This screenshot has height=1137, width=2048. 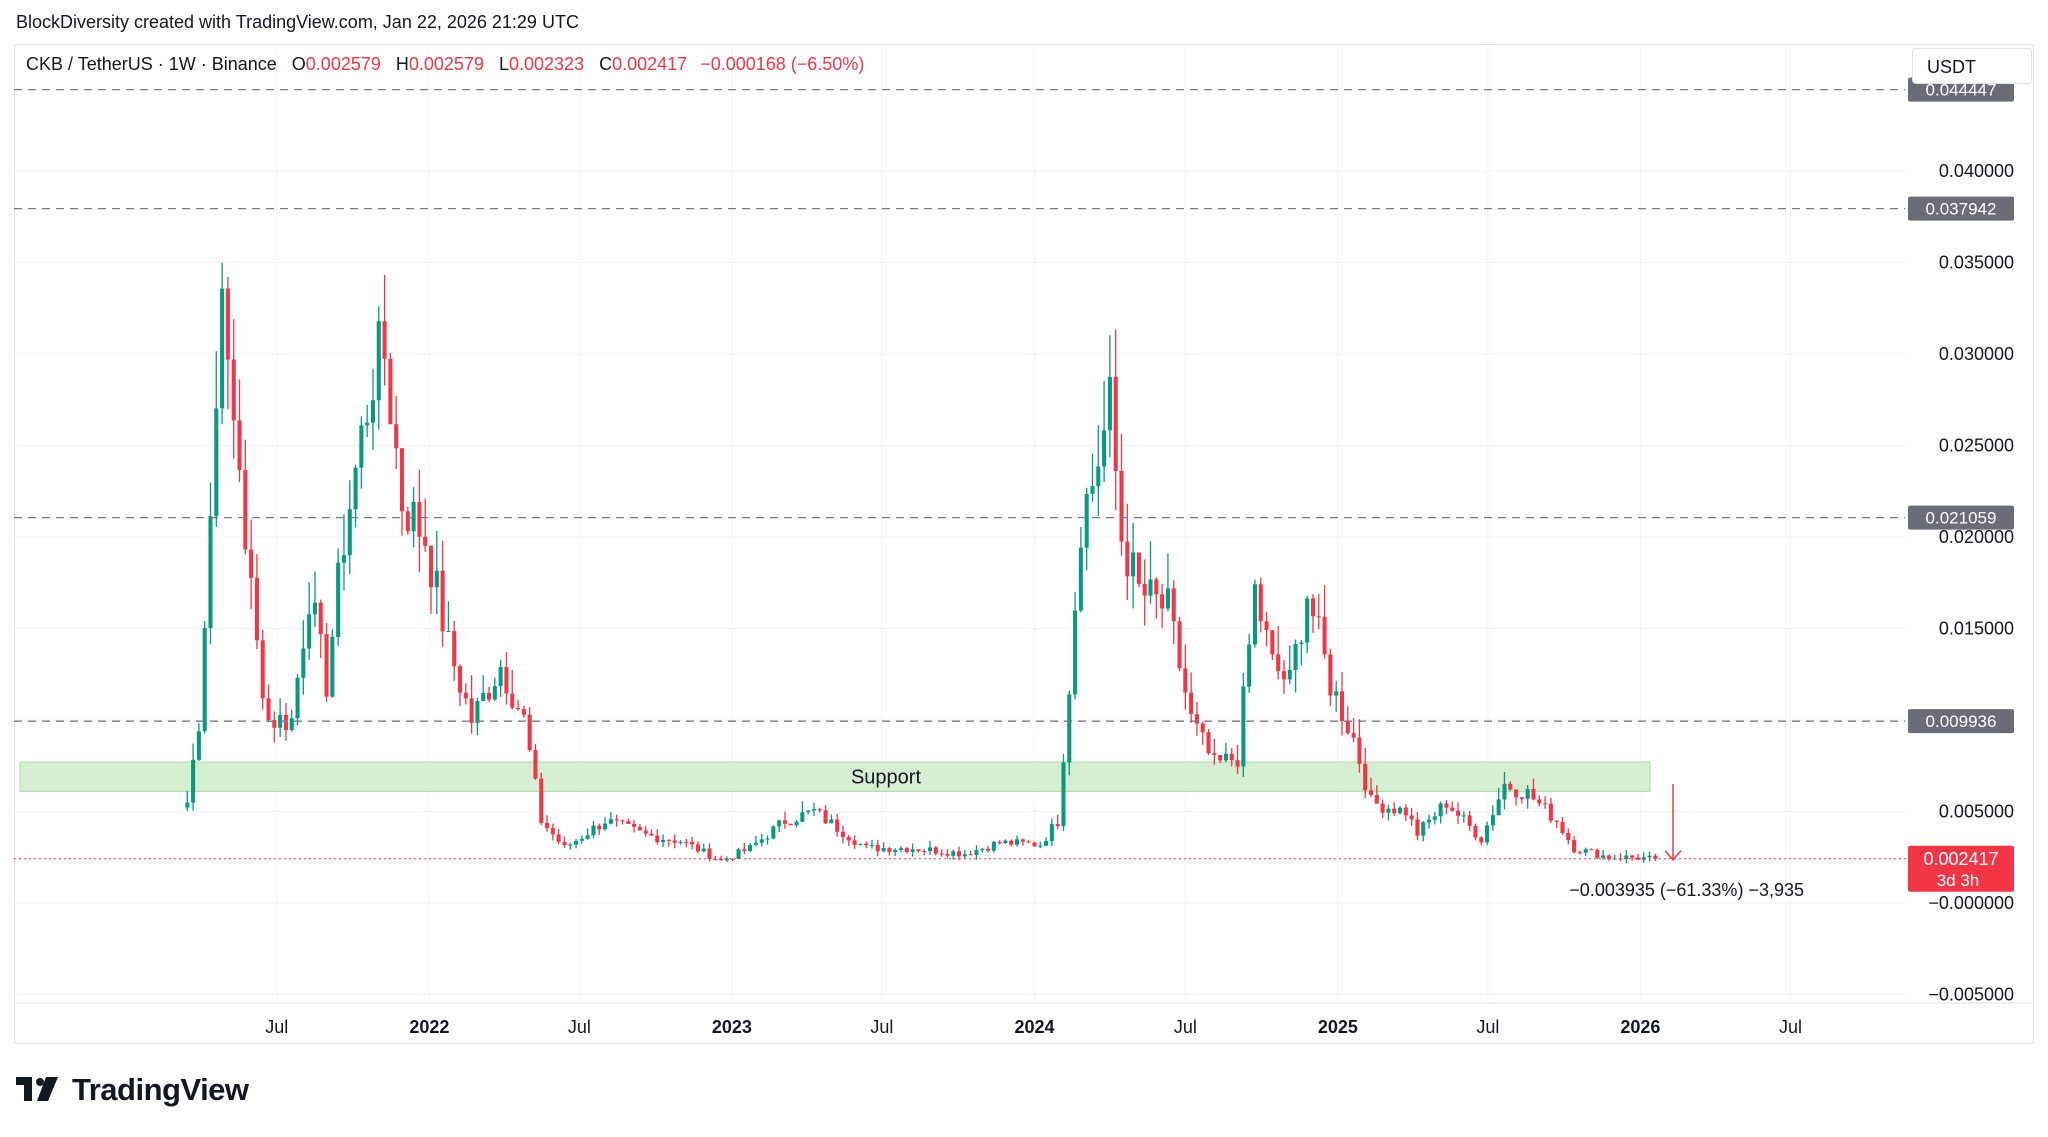 What do you see at coordinates (132, 1090) in the screenshot?
I see `tradingview-logo: TradingView` at bounding box center [132, 1090].